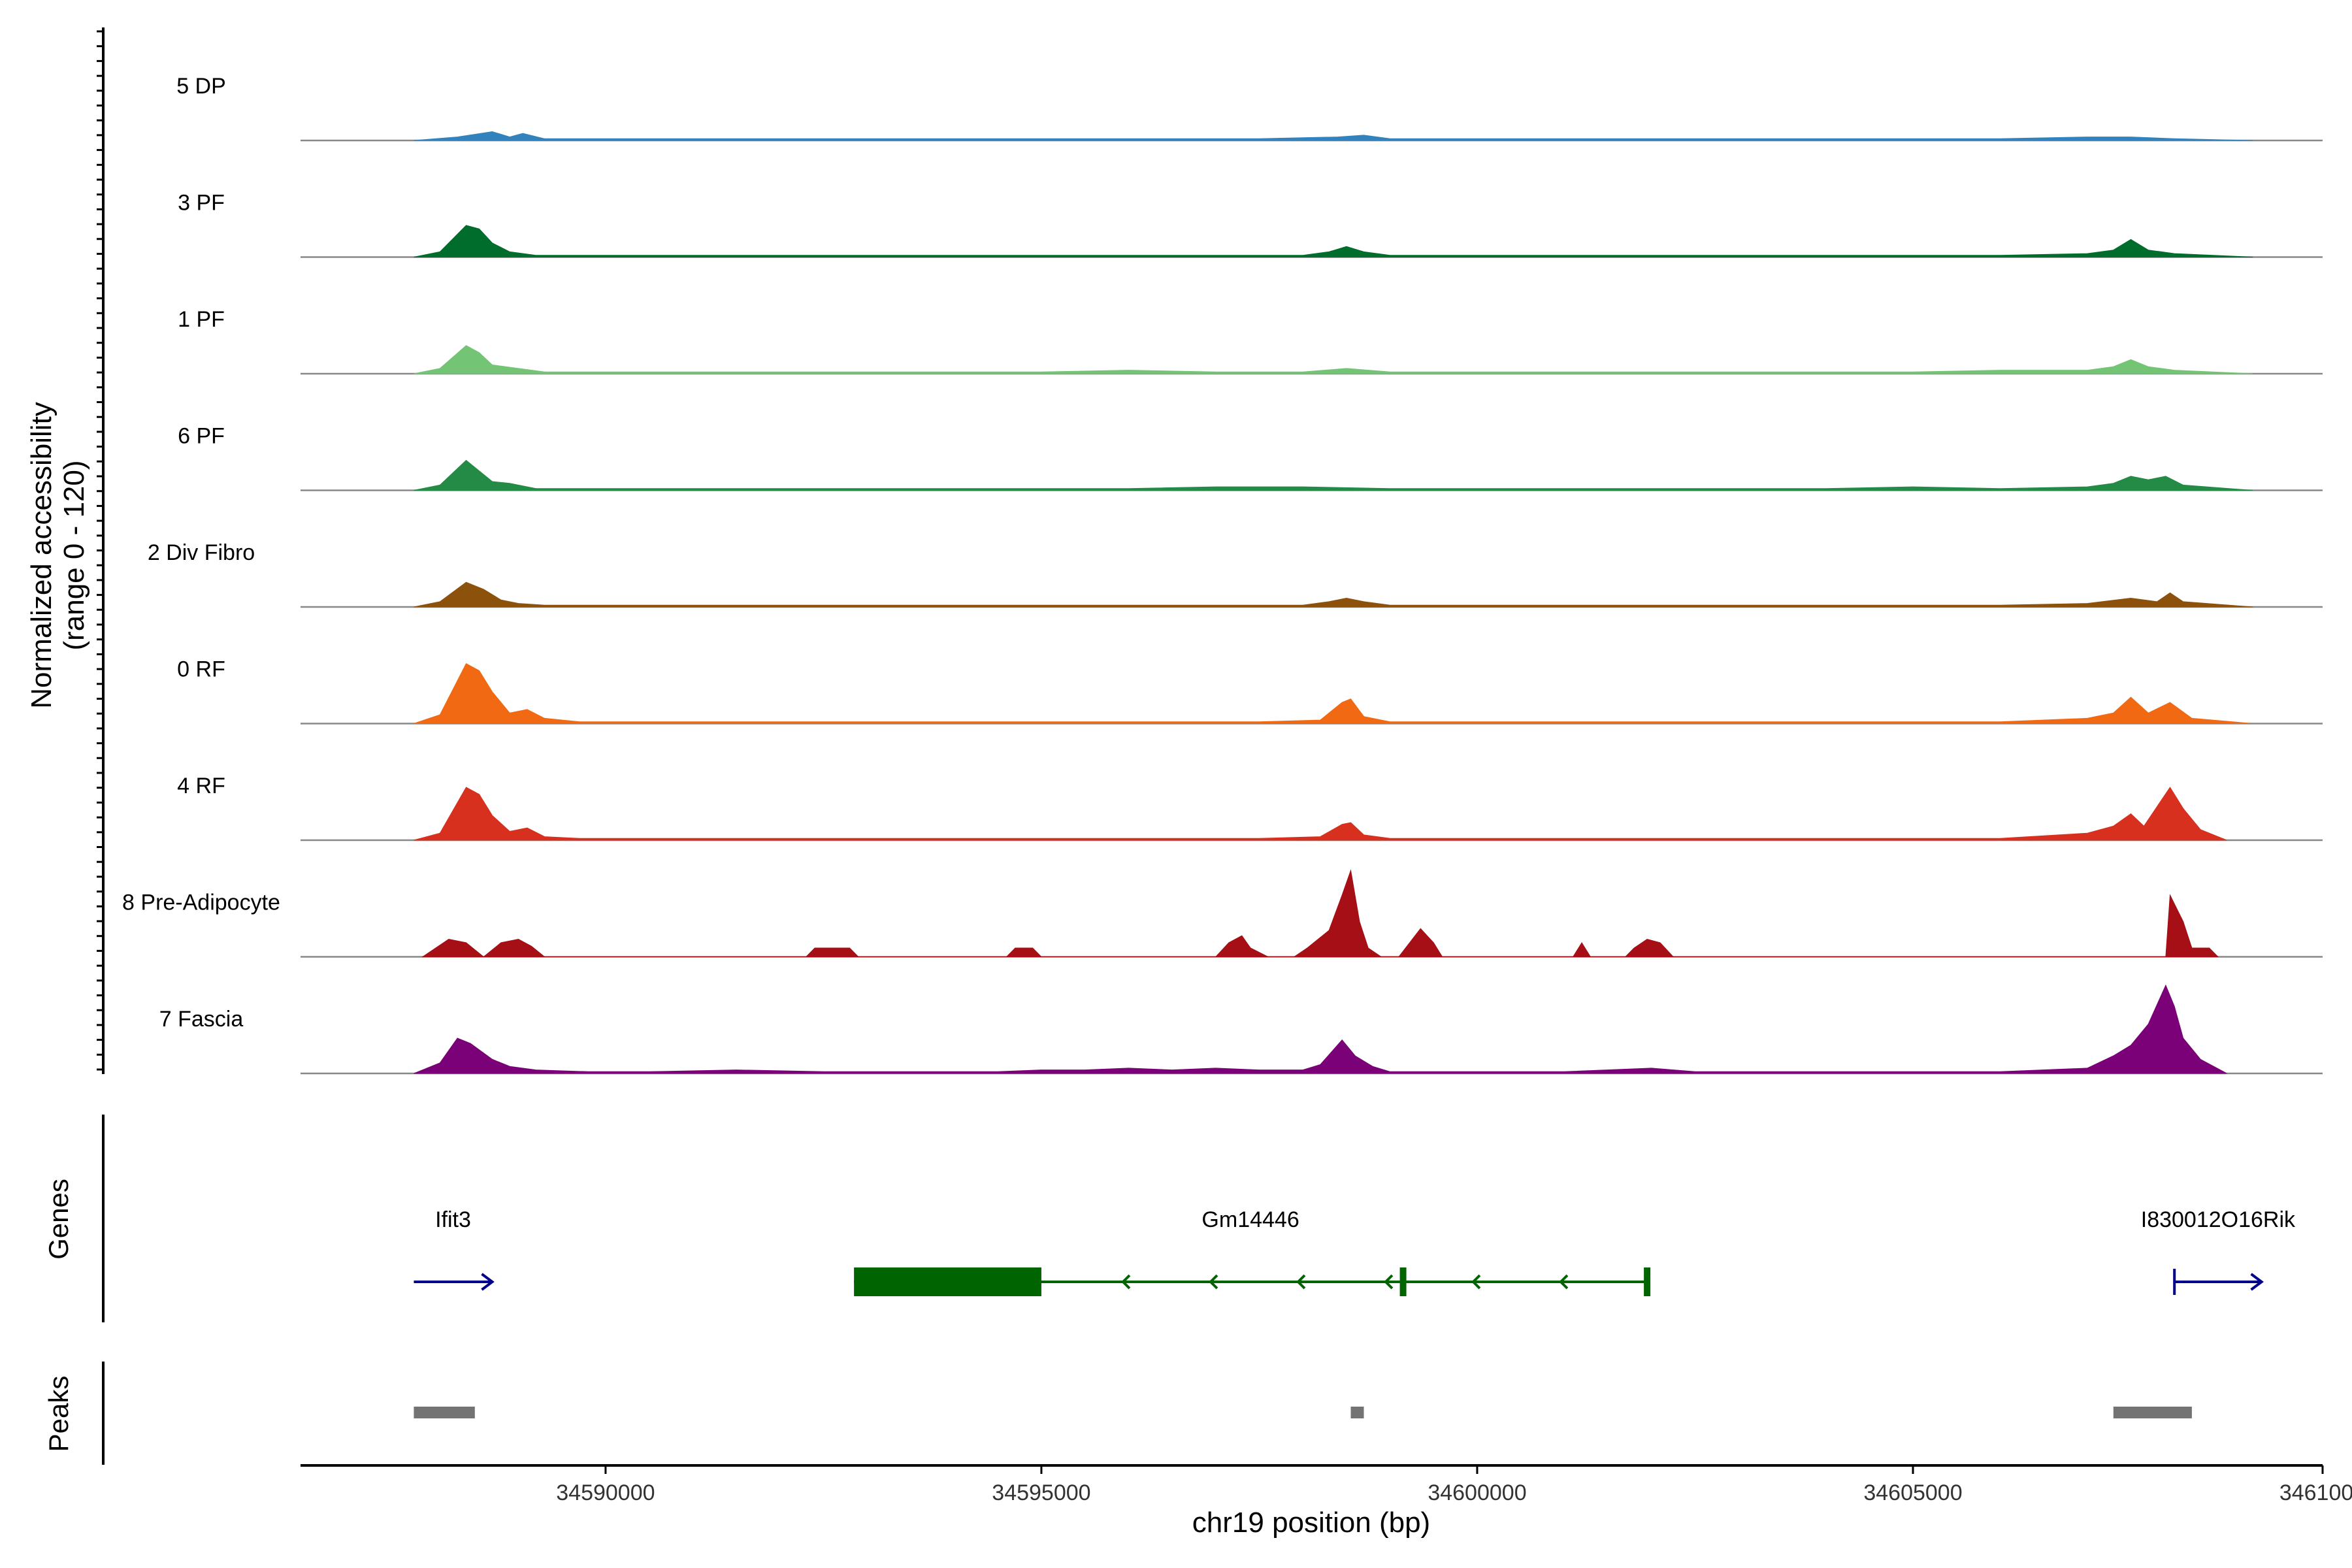  What do you see at coordinates (201, 552) in the screenshot?
I see `track-label-2-div-fibro: 2 Div Fibro` at bounding box center [201, 552].